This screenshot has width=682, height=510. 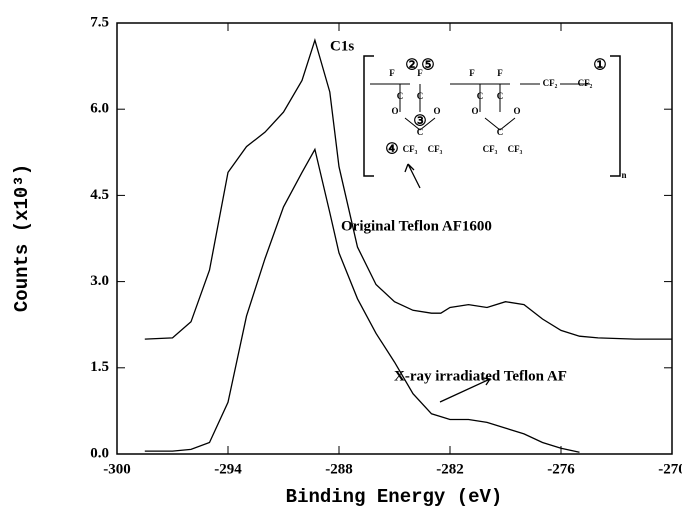 I want to click on x-tick-label: -300, so click(x=117, y=469).